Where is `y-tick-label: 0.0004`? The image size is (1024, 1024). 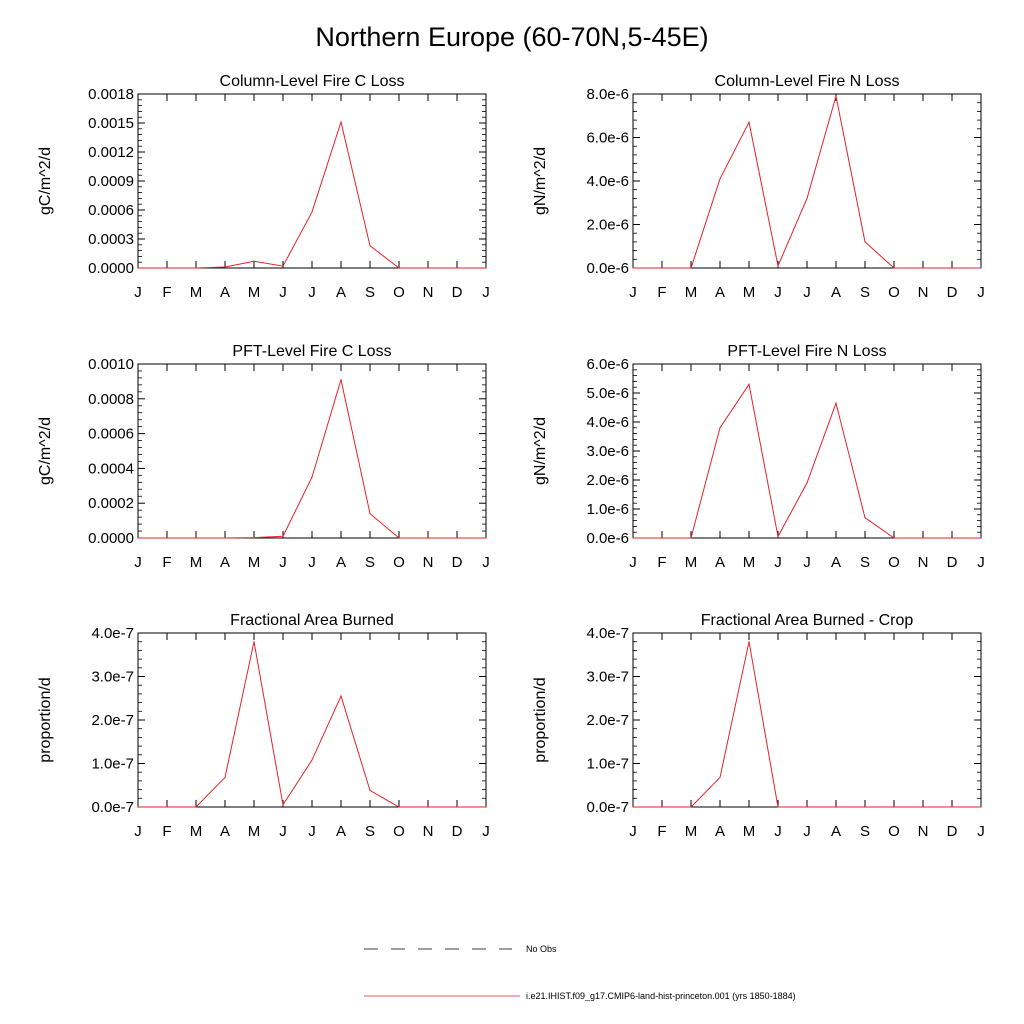 y-tick-label: 0.0004 is located at coordinates (111, 468).